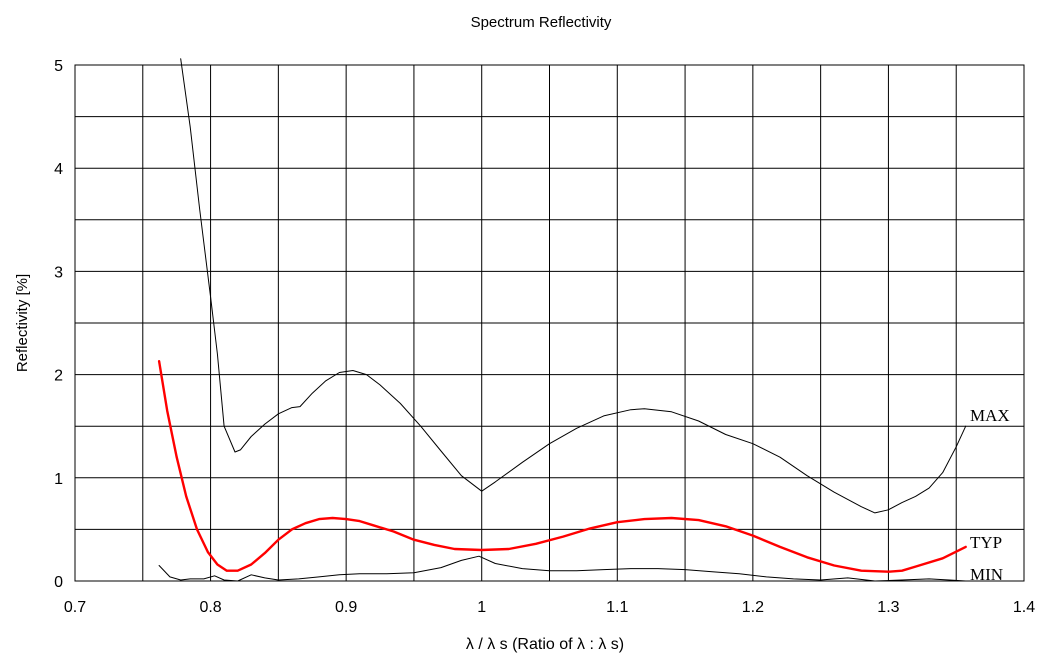  What do you see at coordinates (58, 66) in the screenshot?
I see `y-tick-label: 5` at bounding box center [58, 66].